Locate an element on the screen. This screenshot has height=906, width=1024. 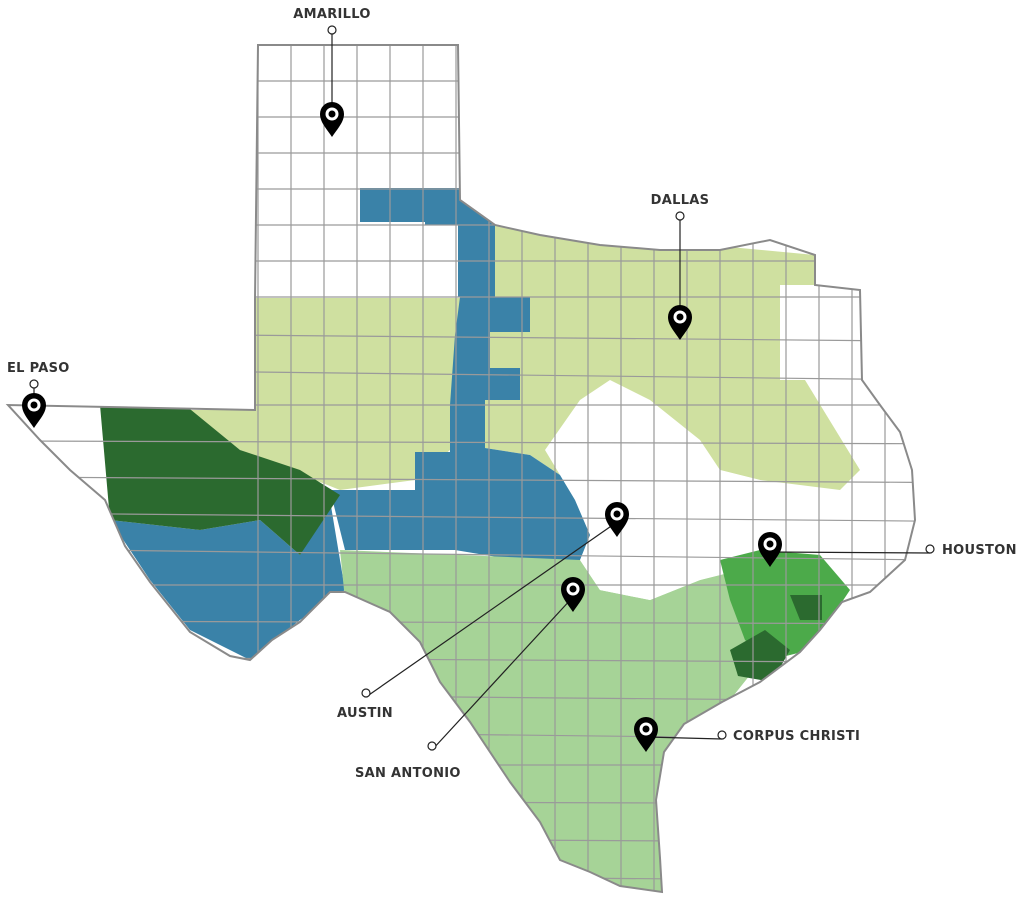
city-marker-san-antonio: SAN ANTONIO is located at coordinates (470, 679).